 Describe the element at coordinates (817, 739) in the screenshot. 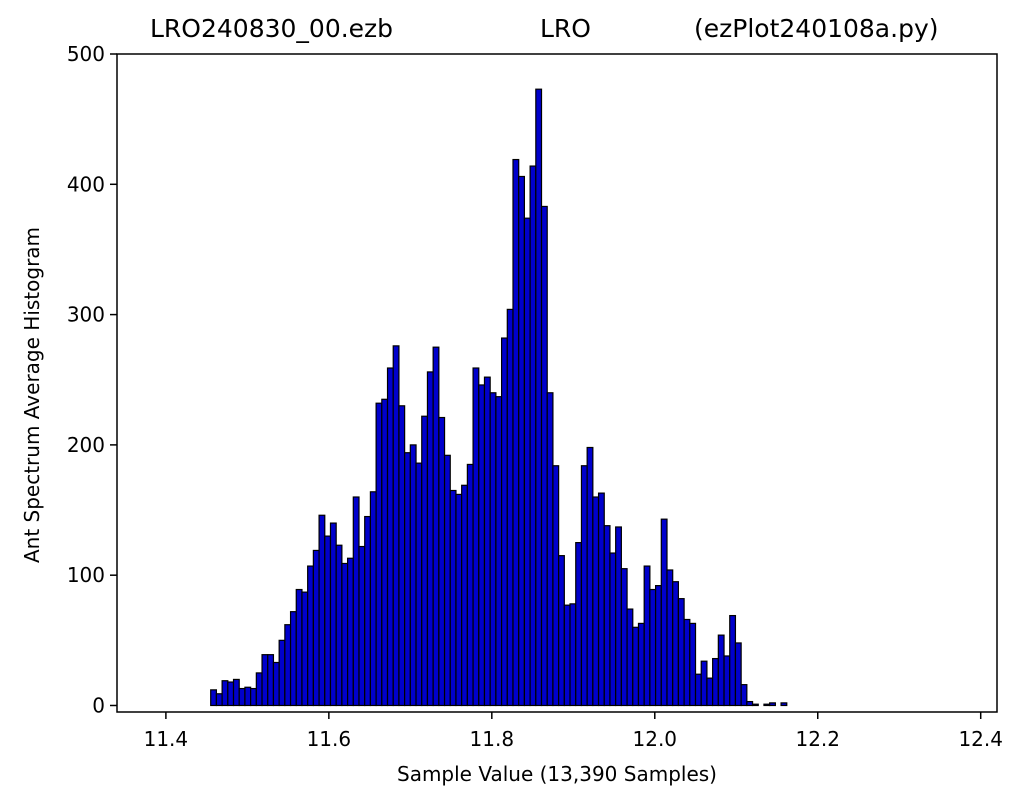

I see `x-tick-label: 12.2` at that location.